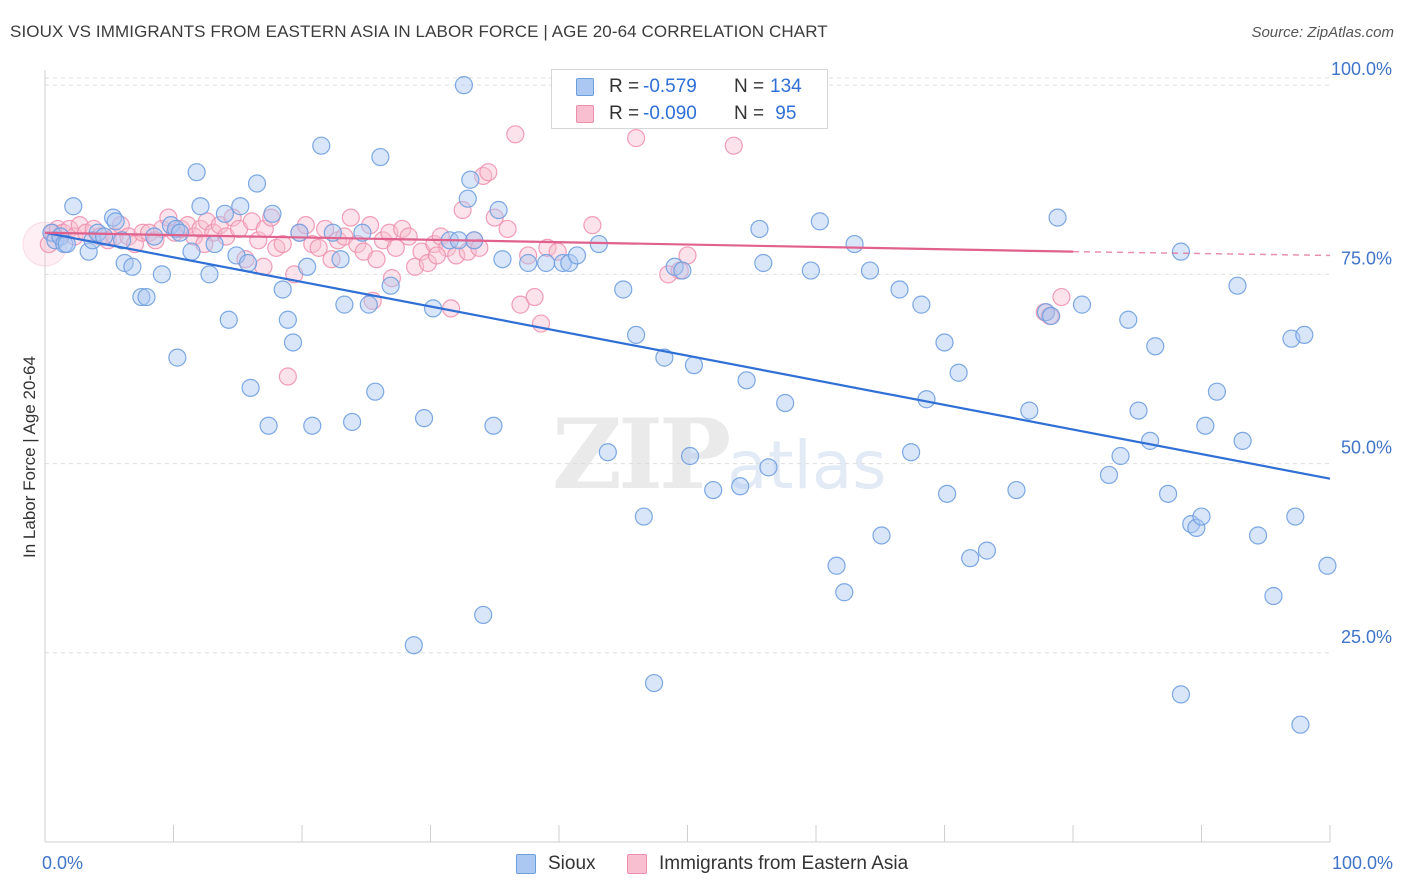 The image size is (1406, 892). What do you see at coordinates (1322, 32) in the screenshot?
I see `chart-source: Source: ZipAtlas.com` at bounding box center [1322, 32].